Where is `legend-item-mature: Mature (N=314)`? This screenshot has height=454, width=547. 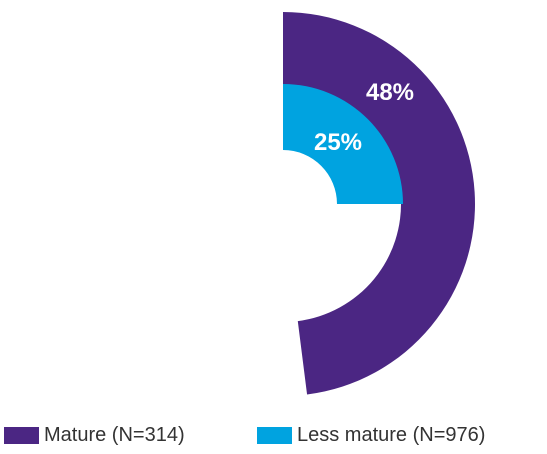
legend-item-mature: Mature (N=314) is located at coordinates (94, 435).